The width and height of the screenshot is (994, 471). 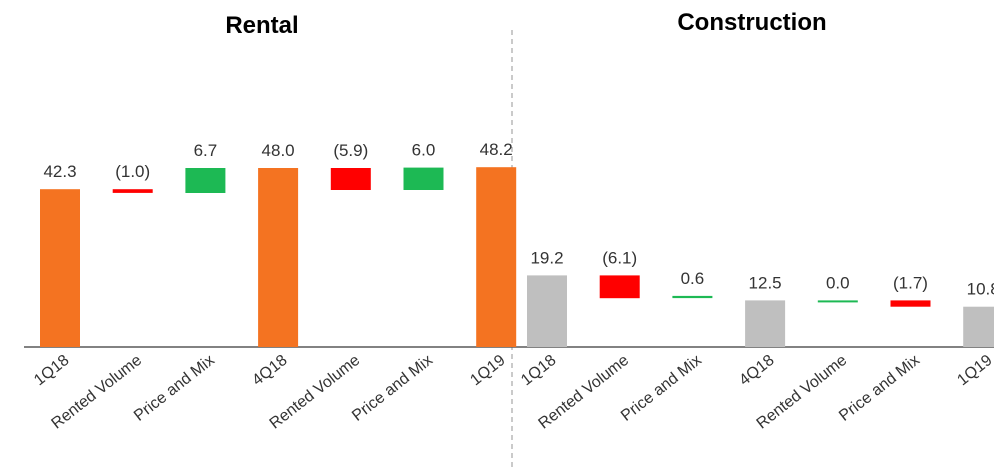 I want to click on construction-value-label-5: 0.0, so click(x=838, y=282).